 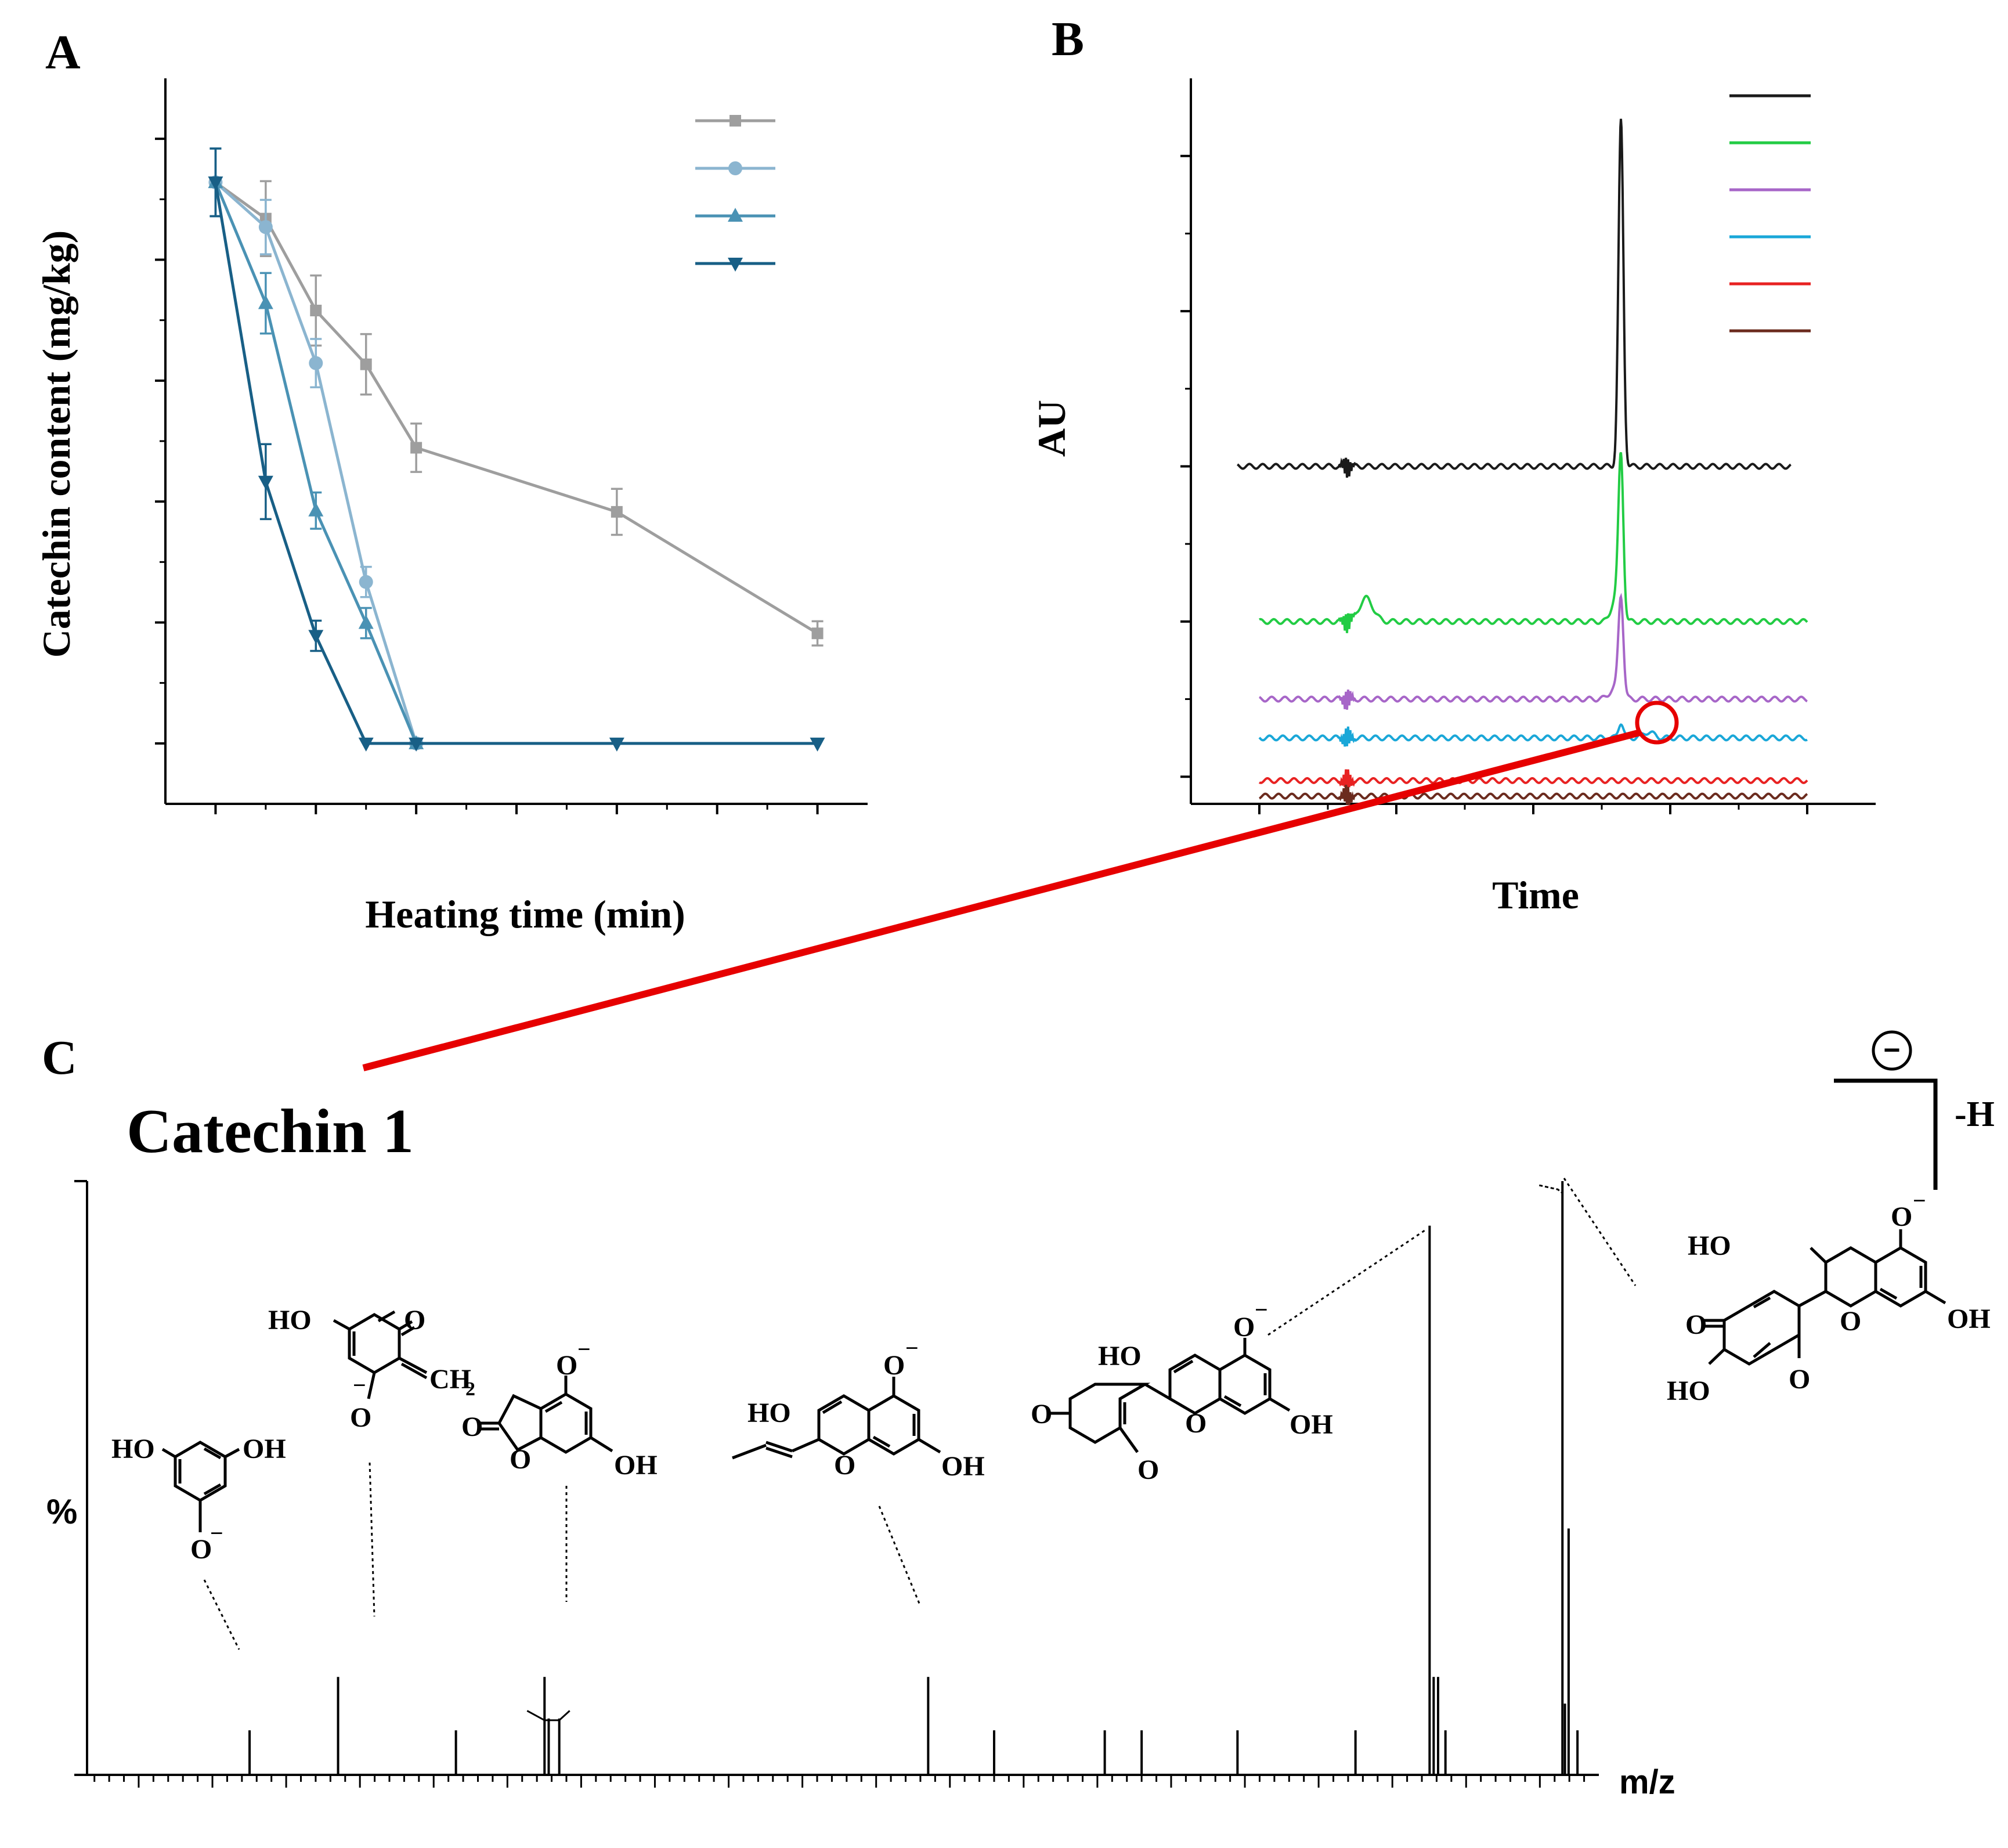 I want to click on s6-ho2: HO, so click(x=1688, y=1391).